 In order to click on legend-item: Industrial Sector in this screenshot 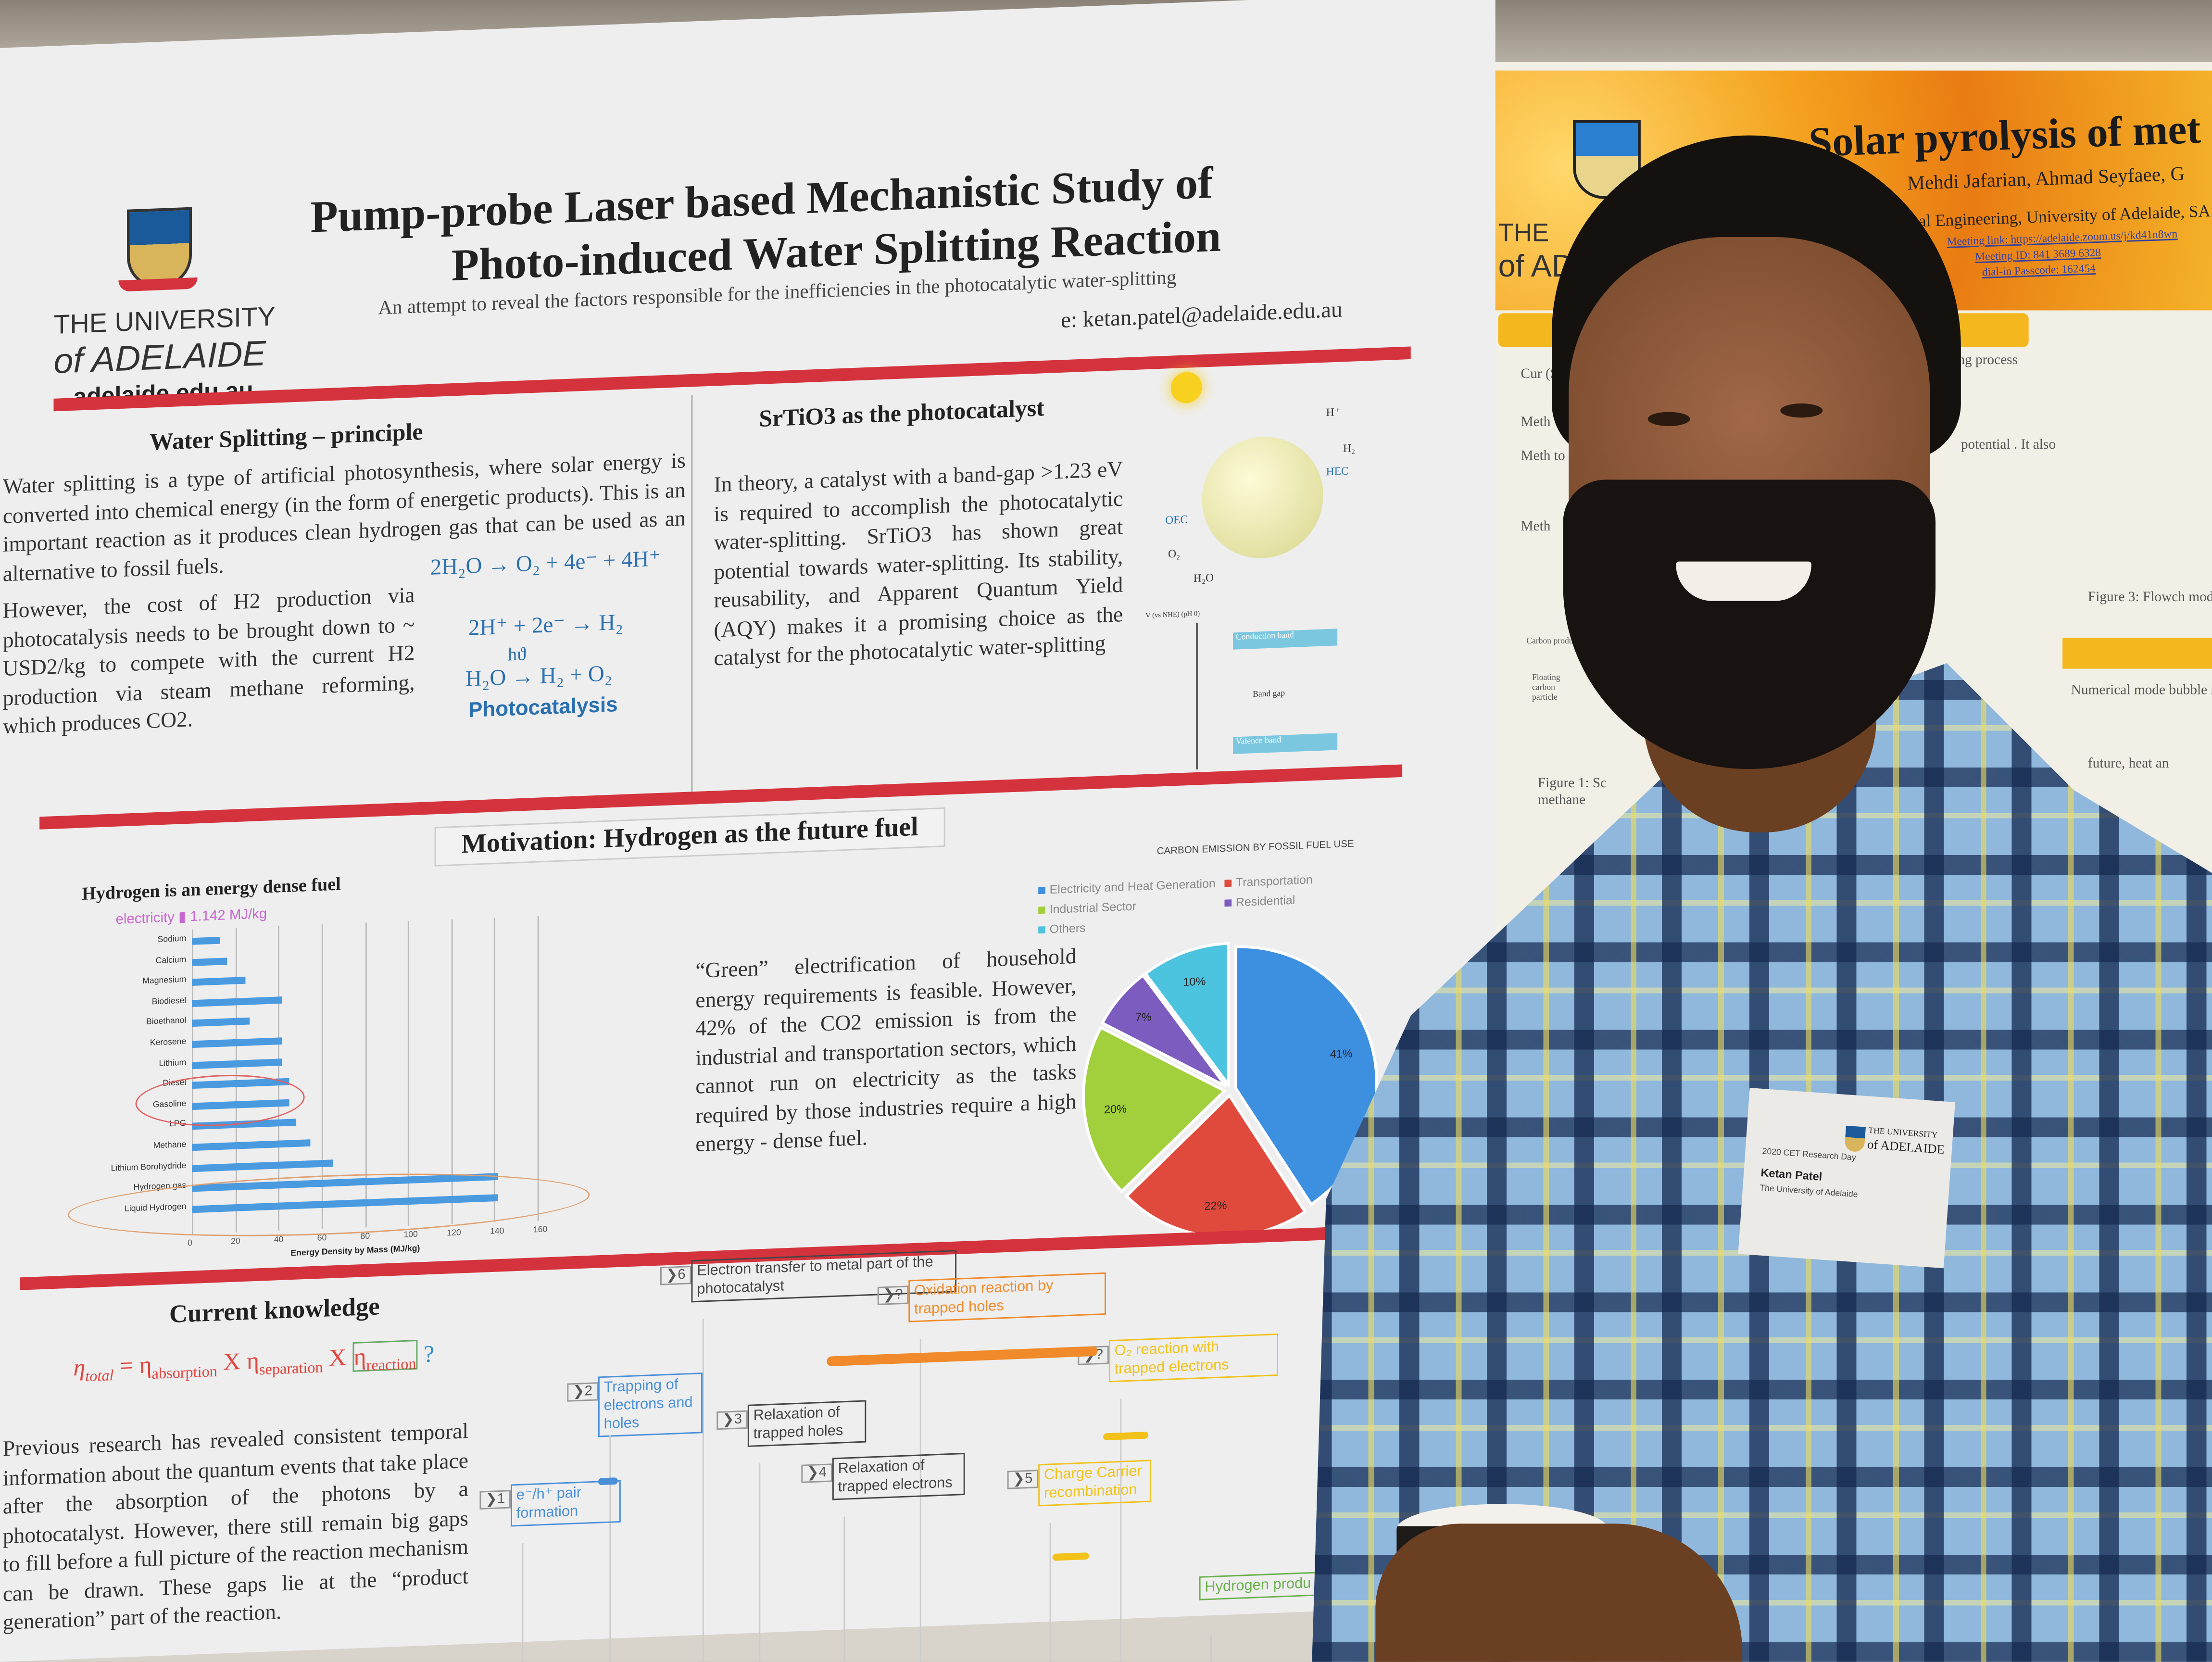, I will do `click(1087, 908)`.